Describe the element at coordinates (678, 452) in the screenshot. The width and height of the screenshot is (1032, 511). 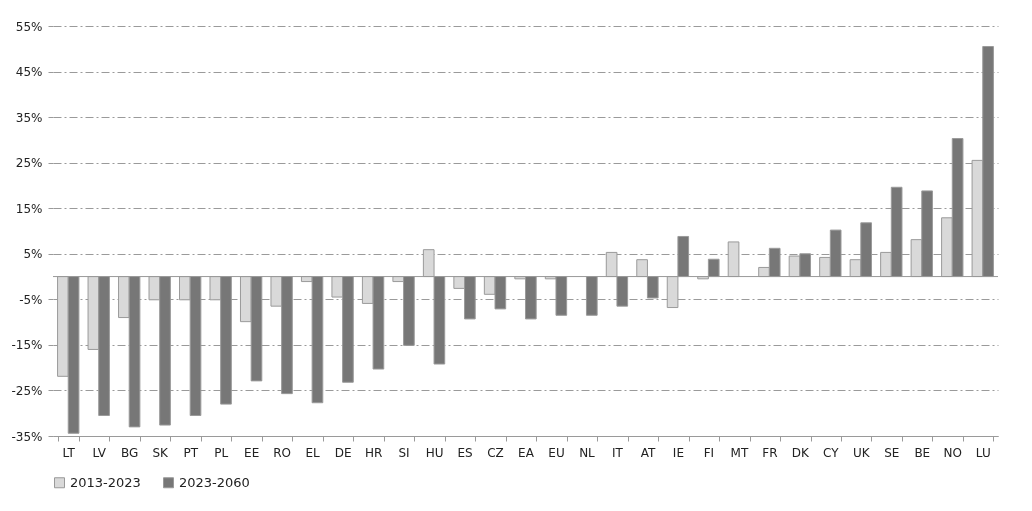
I see `x-tick-label: IE` at that location.